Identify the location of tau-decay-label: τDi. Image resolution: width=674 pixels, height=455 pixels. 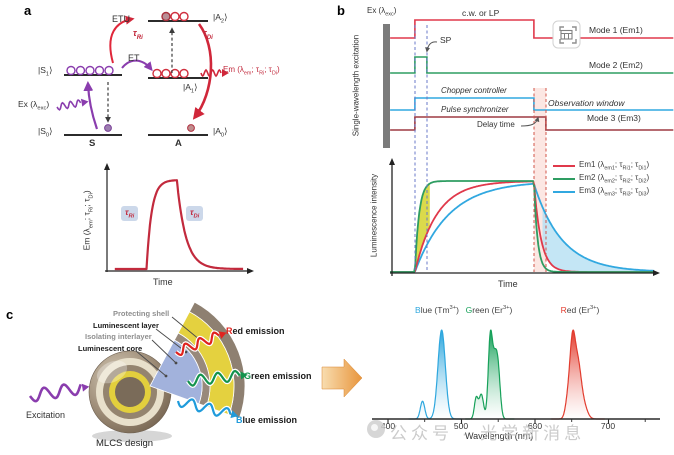
(208, 34).